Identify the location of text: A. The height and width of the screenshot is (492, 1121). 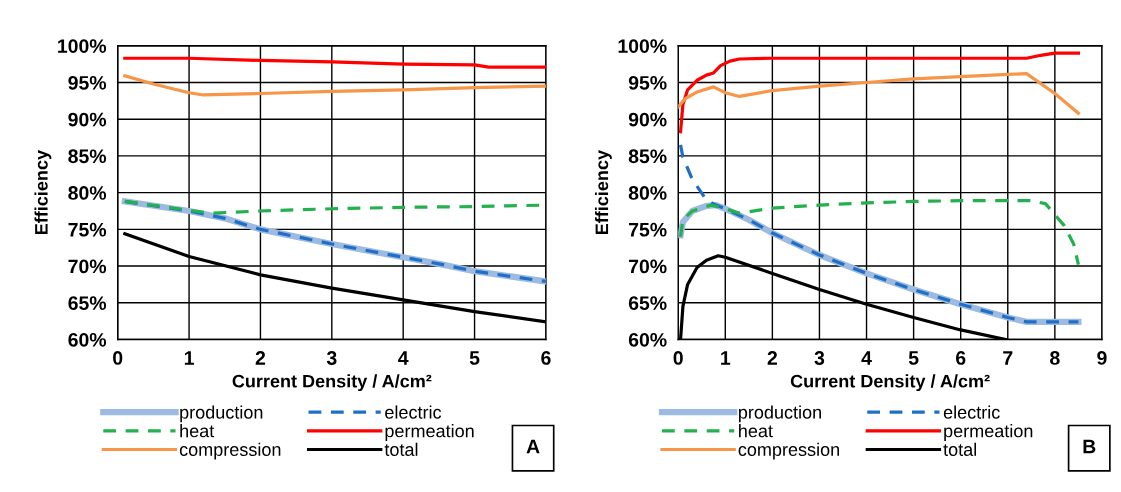
(533, 446).